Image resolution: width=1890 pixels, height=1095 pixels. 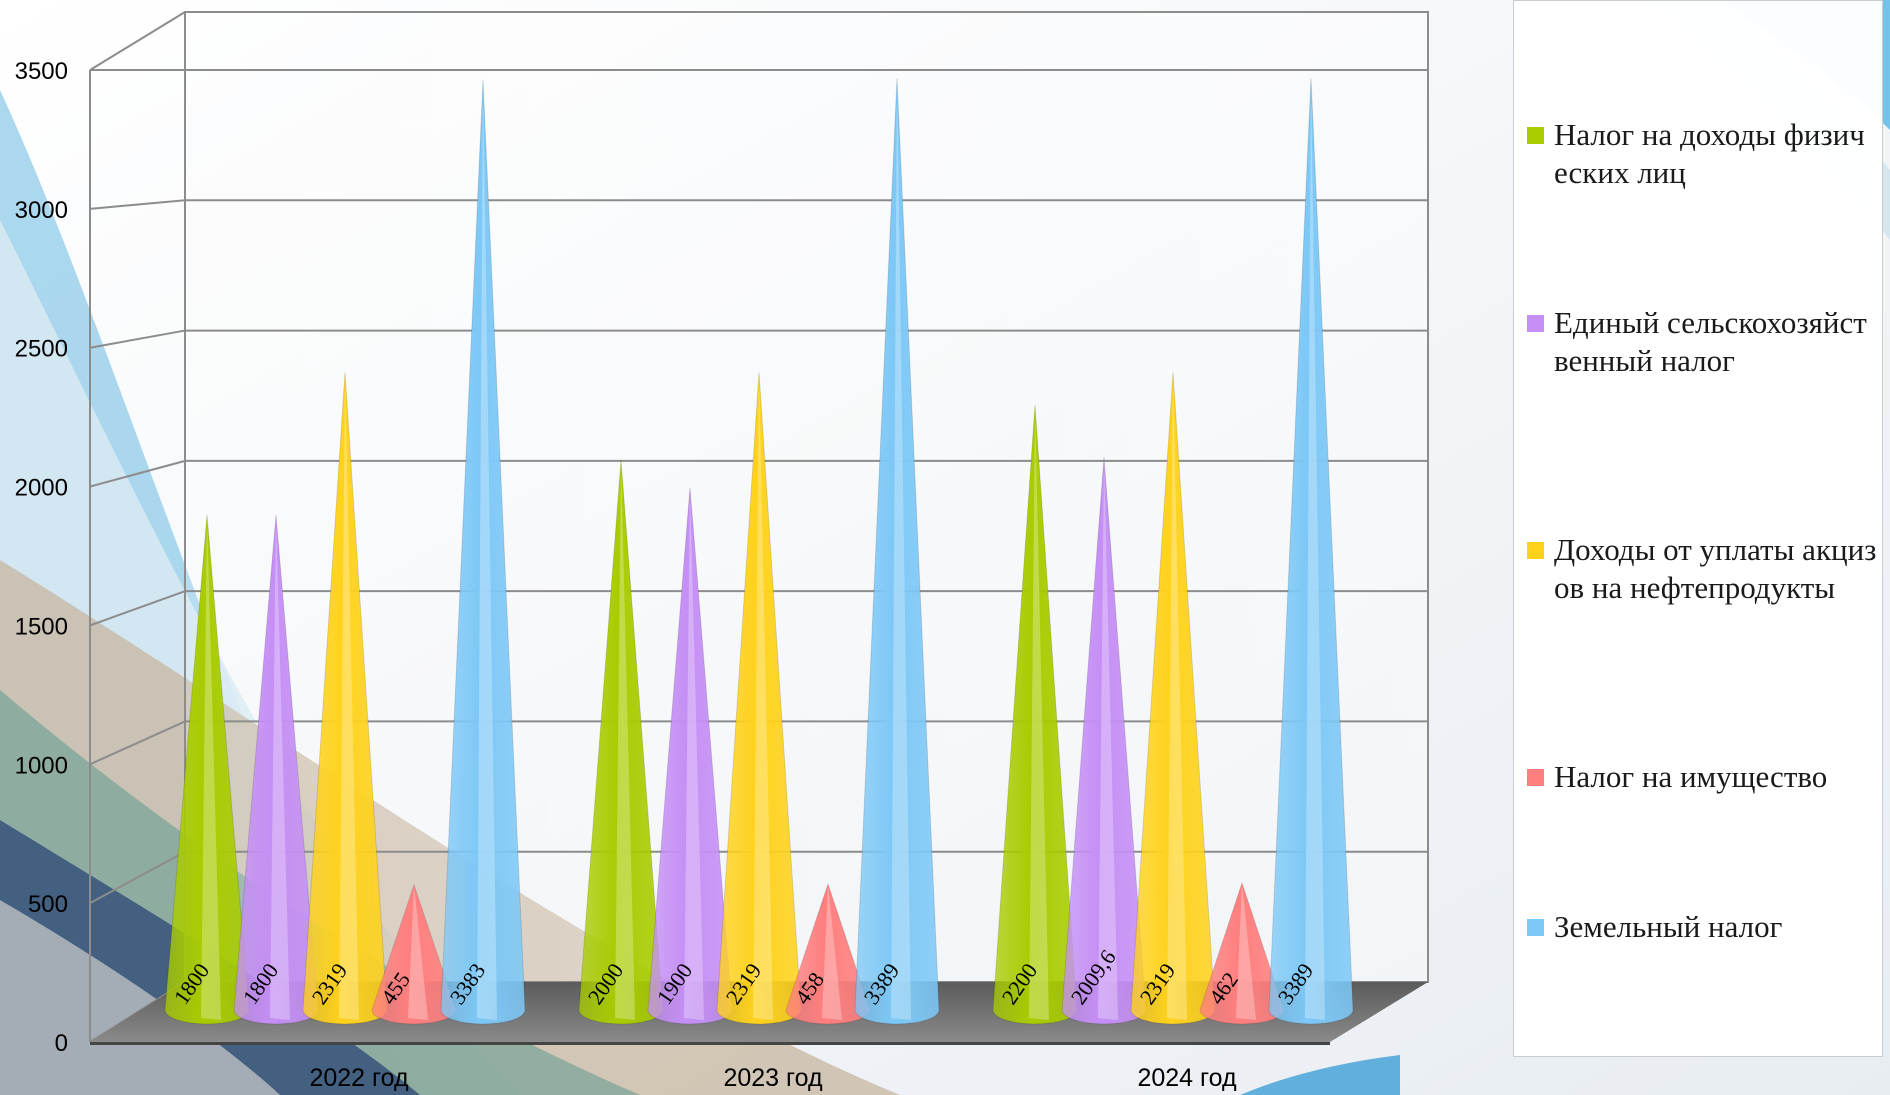 I want to click on x-tick-label-2: 2024 год, so click(x=1186, y=1078).